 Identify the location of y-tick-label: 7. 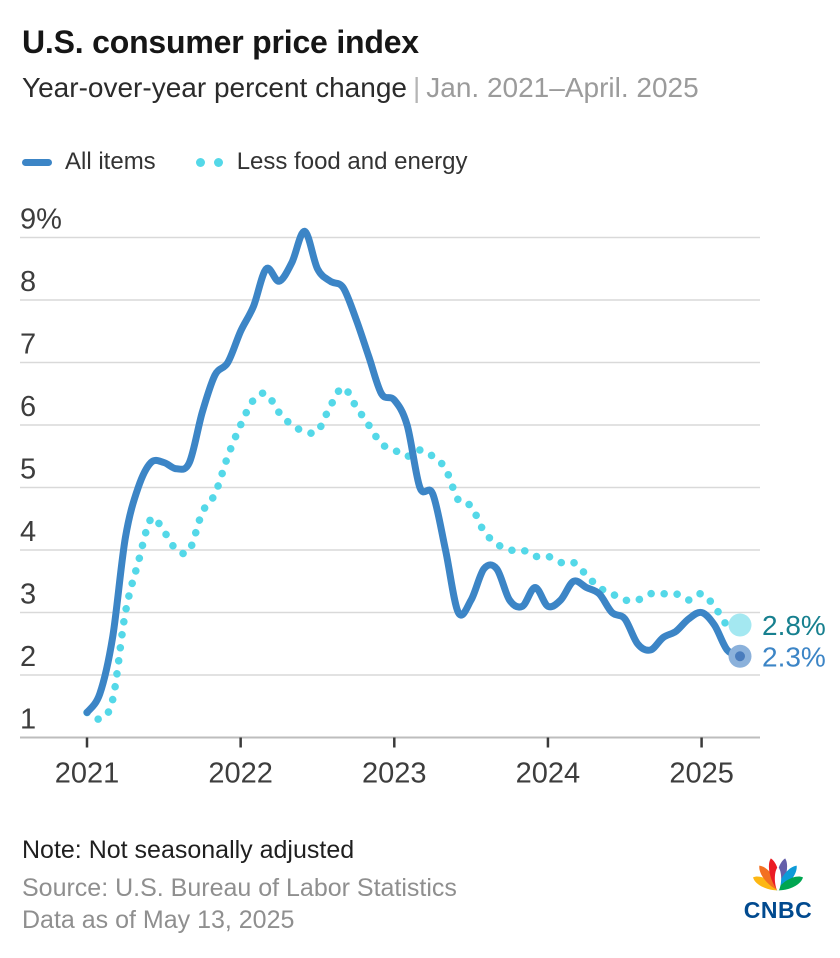
(28, 345).